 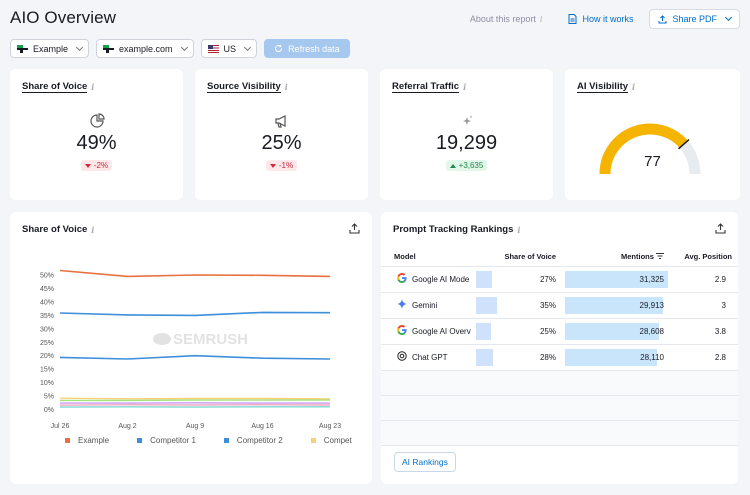 What do you see at coordinates (402, 279) in the screenshot?
I see `google-icon` at bounding box center [402, 279].